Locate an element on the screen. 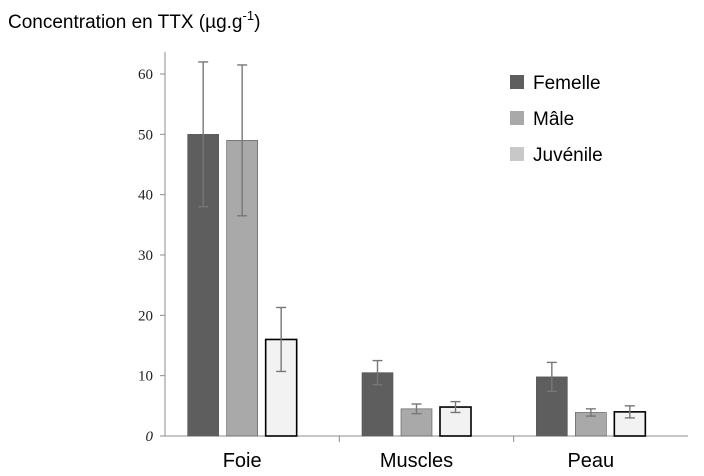  legend: Femelle Mâle Juvénile is located at coordinates (556, 119).